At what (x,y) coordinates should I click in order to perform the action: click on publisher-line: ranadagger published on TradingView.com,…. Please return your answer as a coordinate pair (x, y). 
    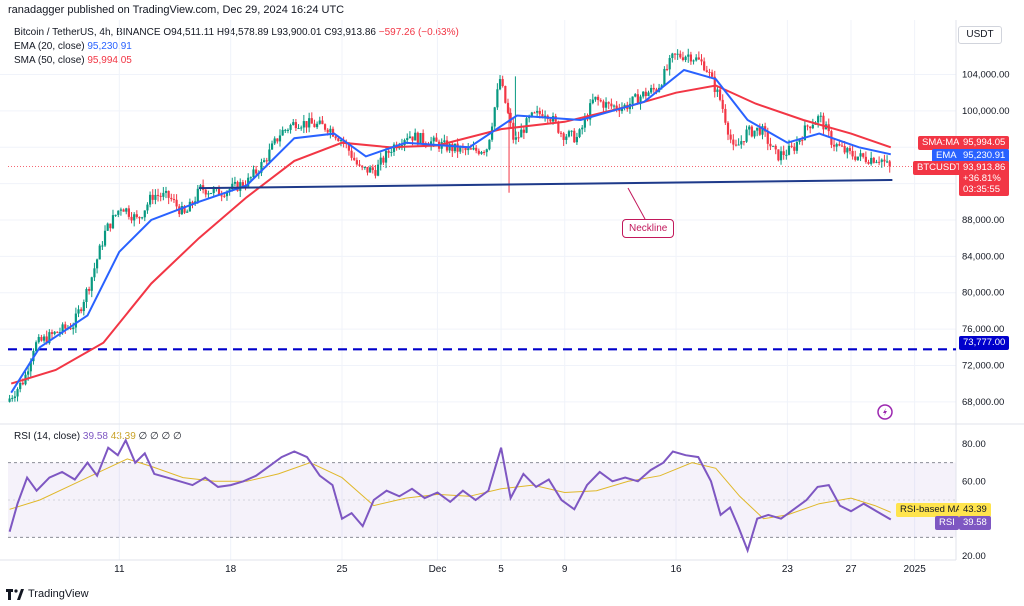
    Looking at the image, I should click on (176, 10).